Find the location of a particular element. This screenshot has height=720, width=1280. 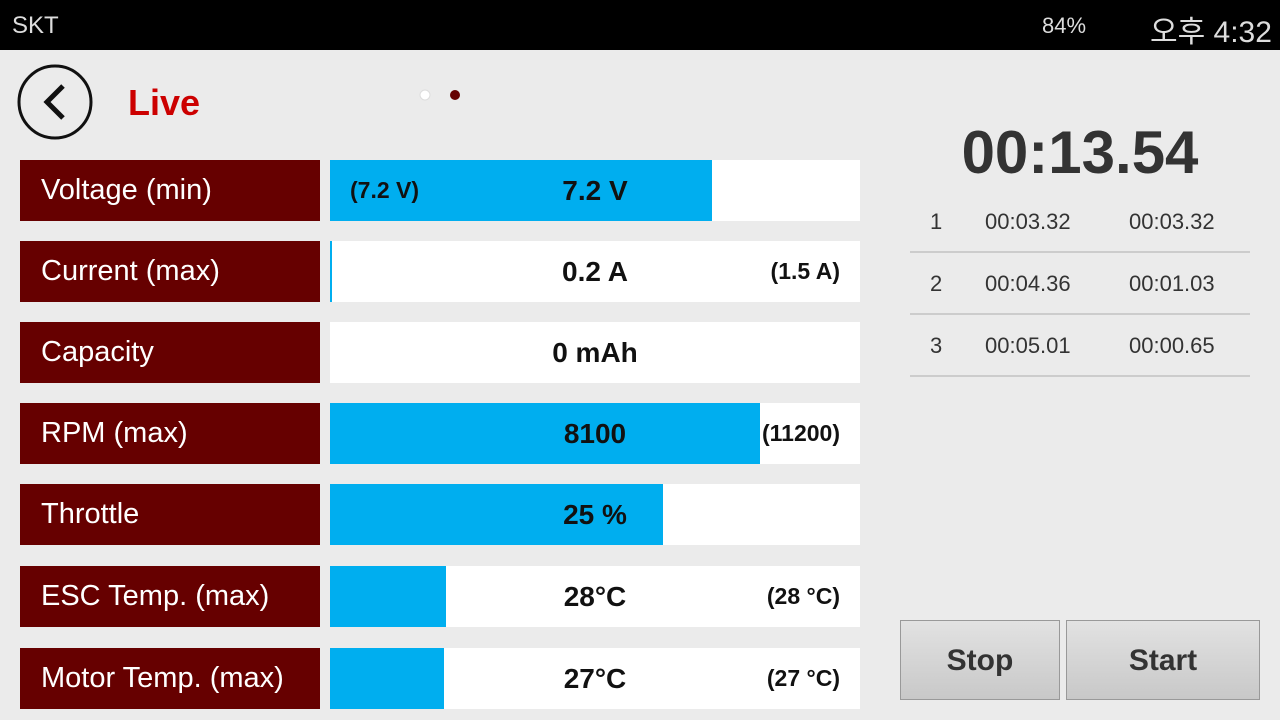

clock: 오후 4:32 is located at coordinates (1211, 32).